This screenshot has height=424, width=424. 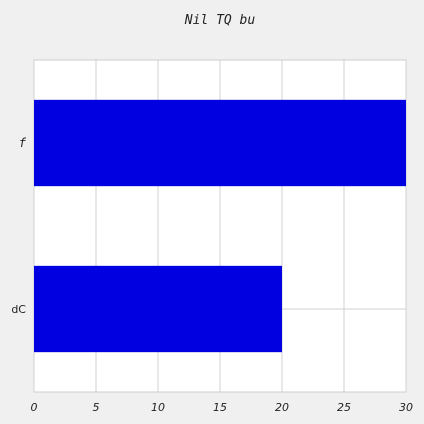 I want to click on x-tick-label: 20, so click(x=282, y=407).